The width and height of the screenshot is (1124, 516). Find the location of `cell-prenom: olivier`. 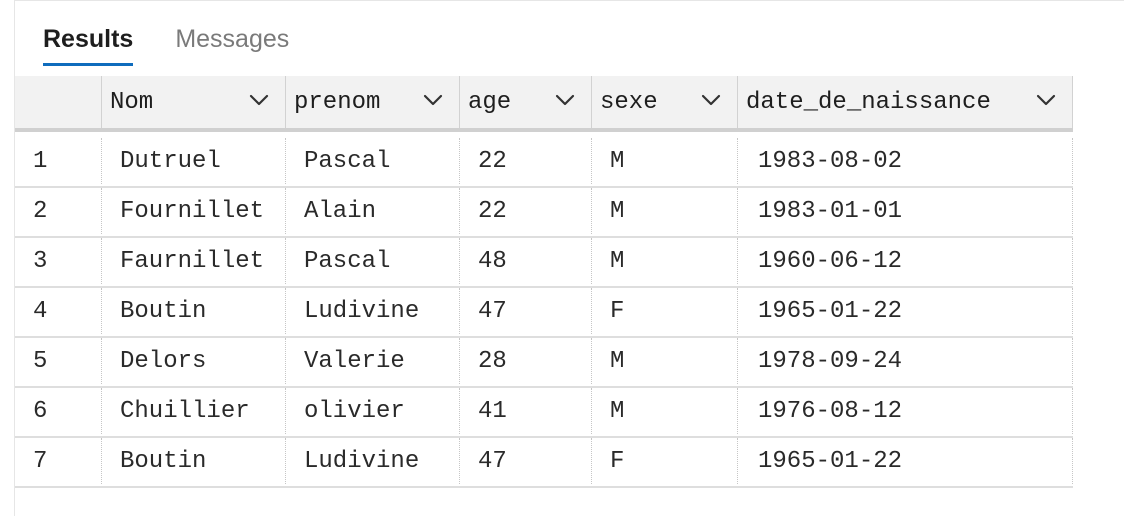

cell-prenom: olivier is located at coordinates (373, 411).